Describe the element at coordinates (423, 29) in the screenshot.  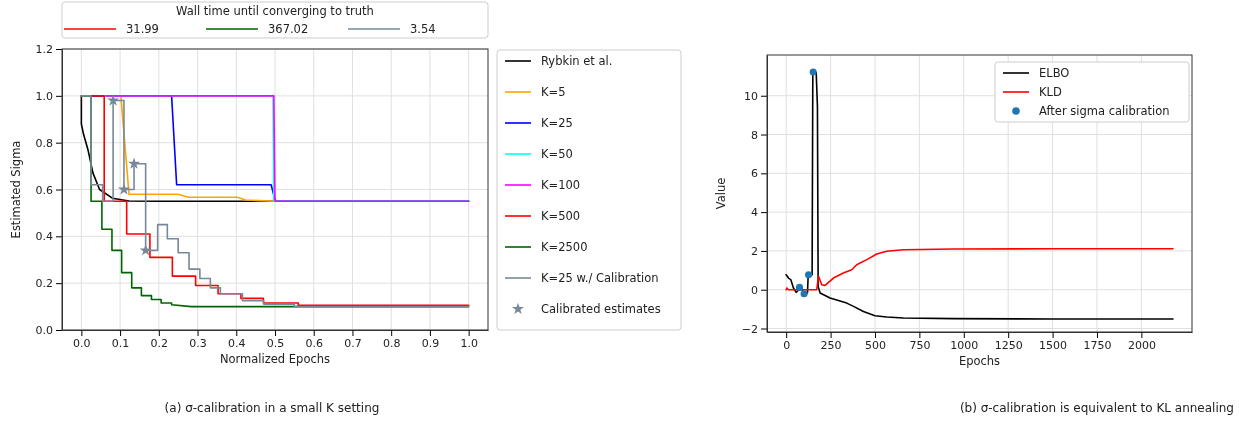
I see `legend-label: 3.54` at that location.